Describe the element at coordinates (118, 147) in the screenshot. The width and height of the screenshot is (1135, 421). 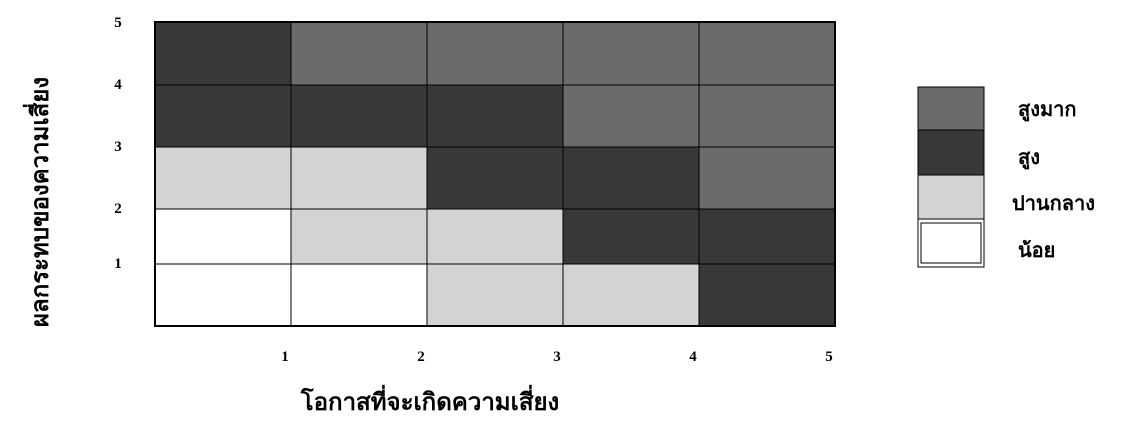
I see `y-tick-label: 3` at that location.